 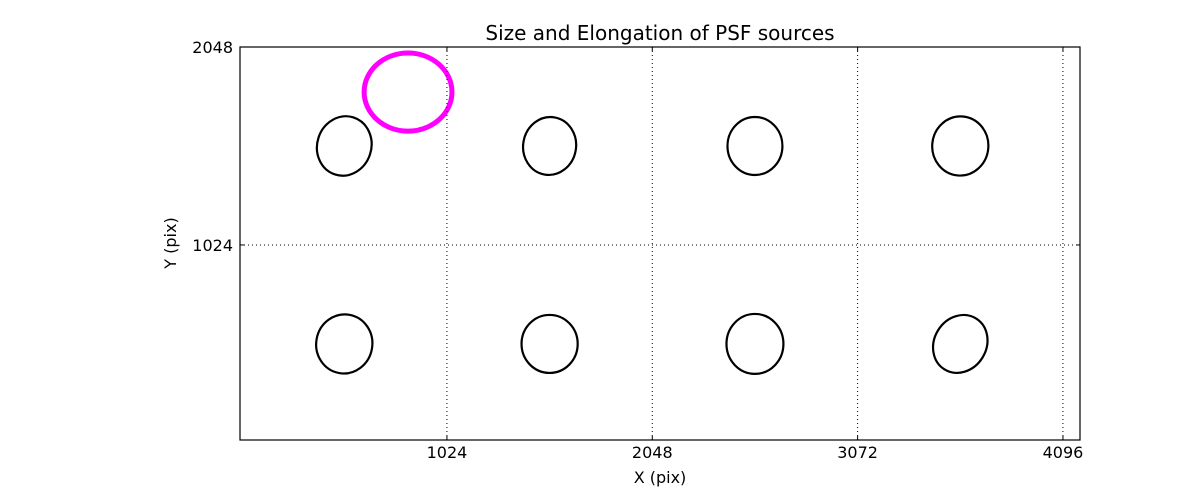 I want to click on chart-title: Size and Elongation of PSF sources, so click(x=659, y=33).